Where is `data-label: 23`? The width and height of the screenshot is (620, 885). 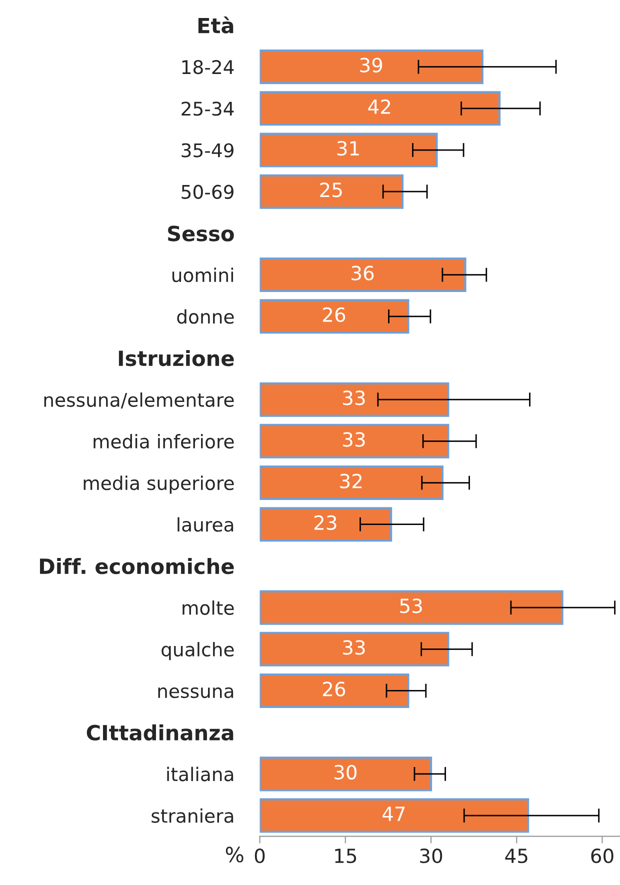 data-label: 23 is located at coordinates (325, 522).